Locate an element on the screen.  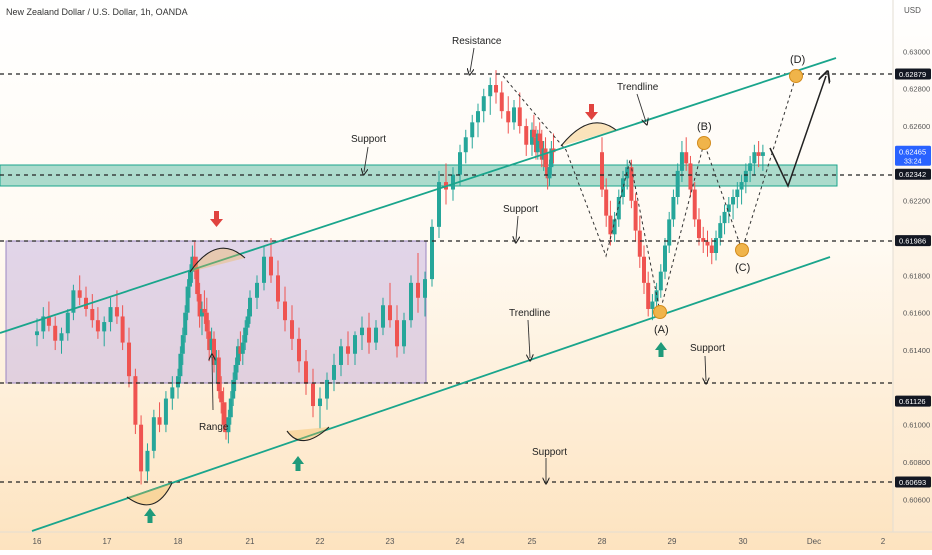
price-axis-background is located at coordinates (912, 266).